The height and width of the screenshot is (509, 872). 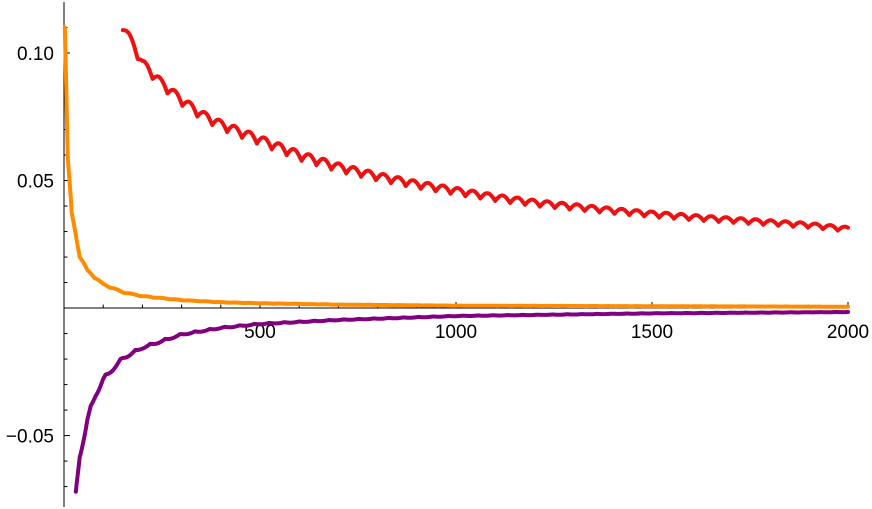 I want to click on x-tick-label: 500, so click(x=260, y=332).